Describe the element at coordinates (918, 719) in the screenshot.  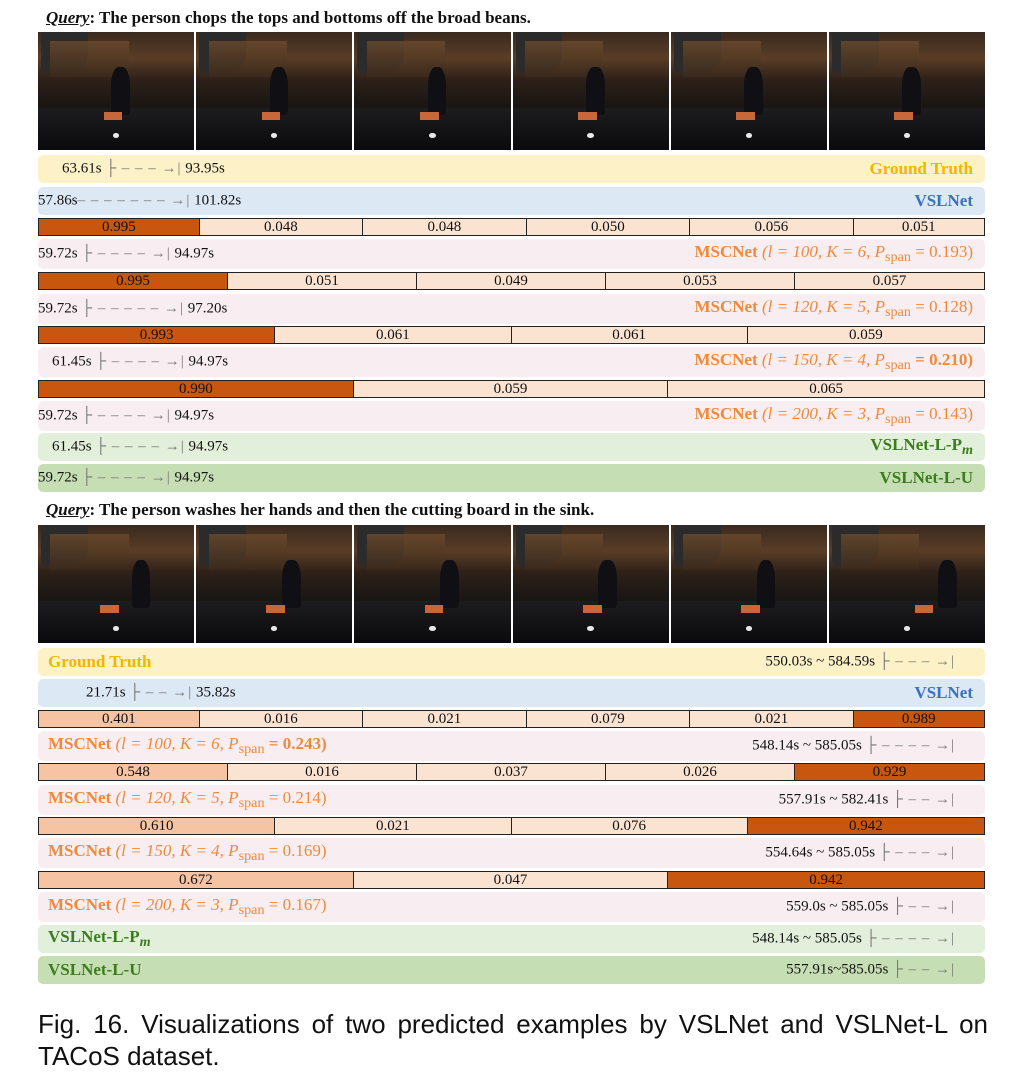
I see `score-segment: 0.989` at that location.